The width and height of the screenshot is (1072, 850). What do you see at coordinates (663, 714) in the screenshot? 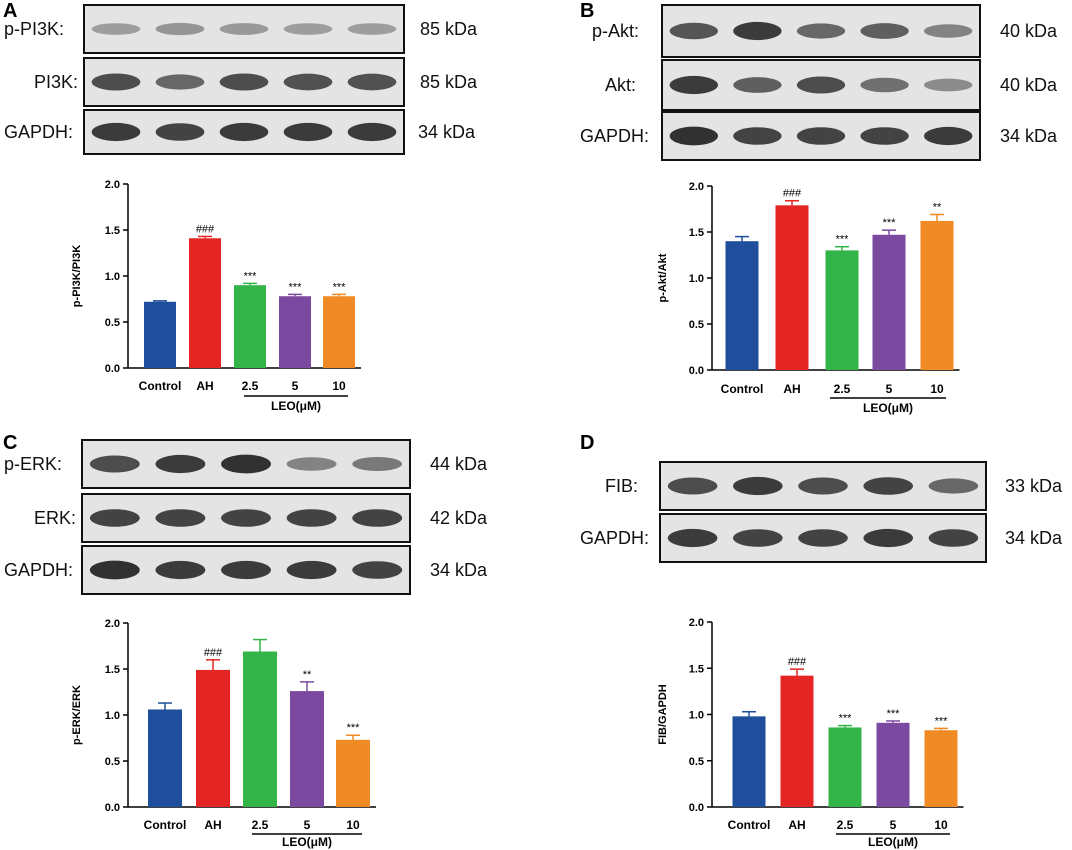
I see `y-axis-label: FIB/GAPDH` at bounding box center [663, 714].